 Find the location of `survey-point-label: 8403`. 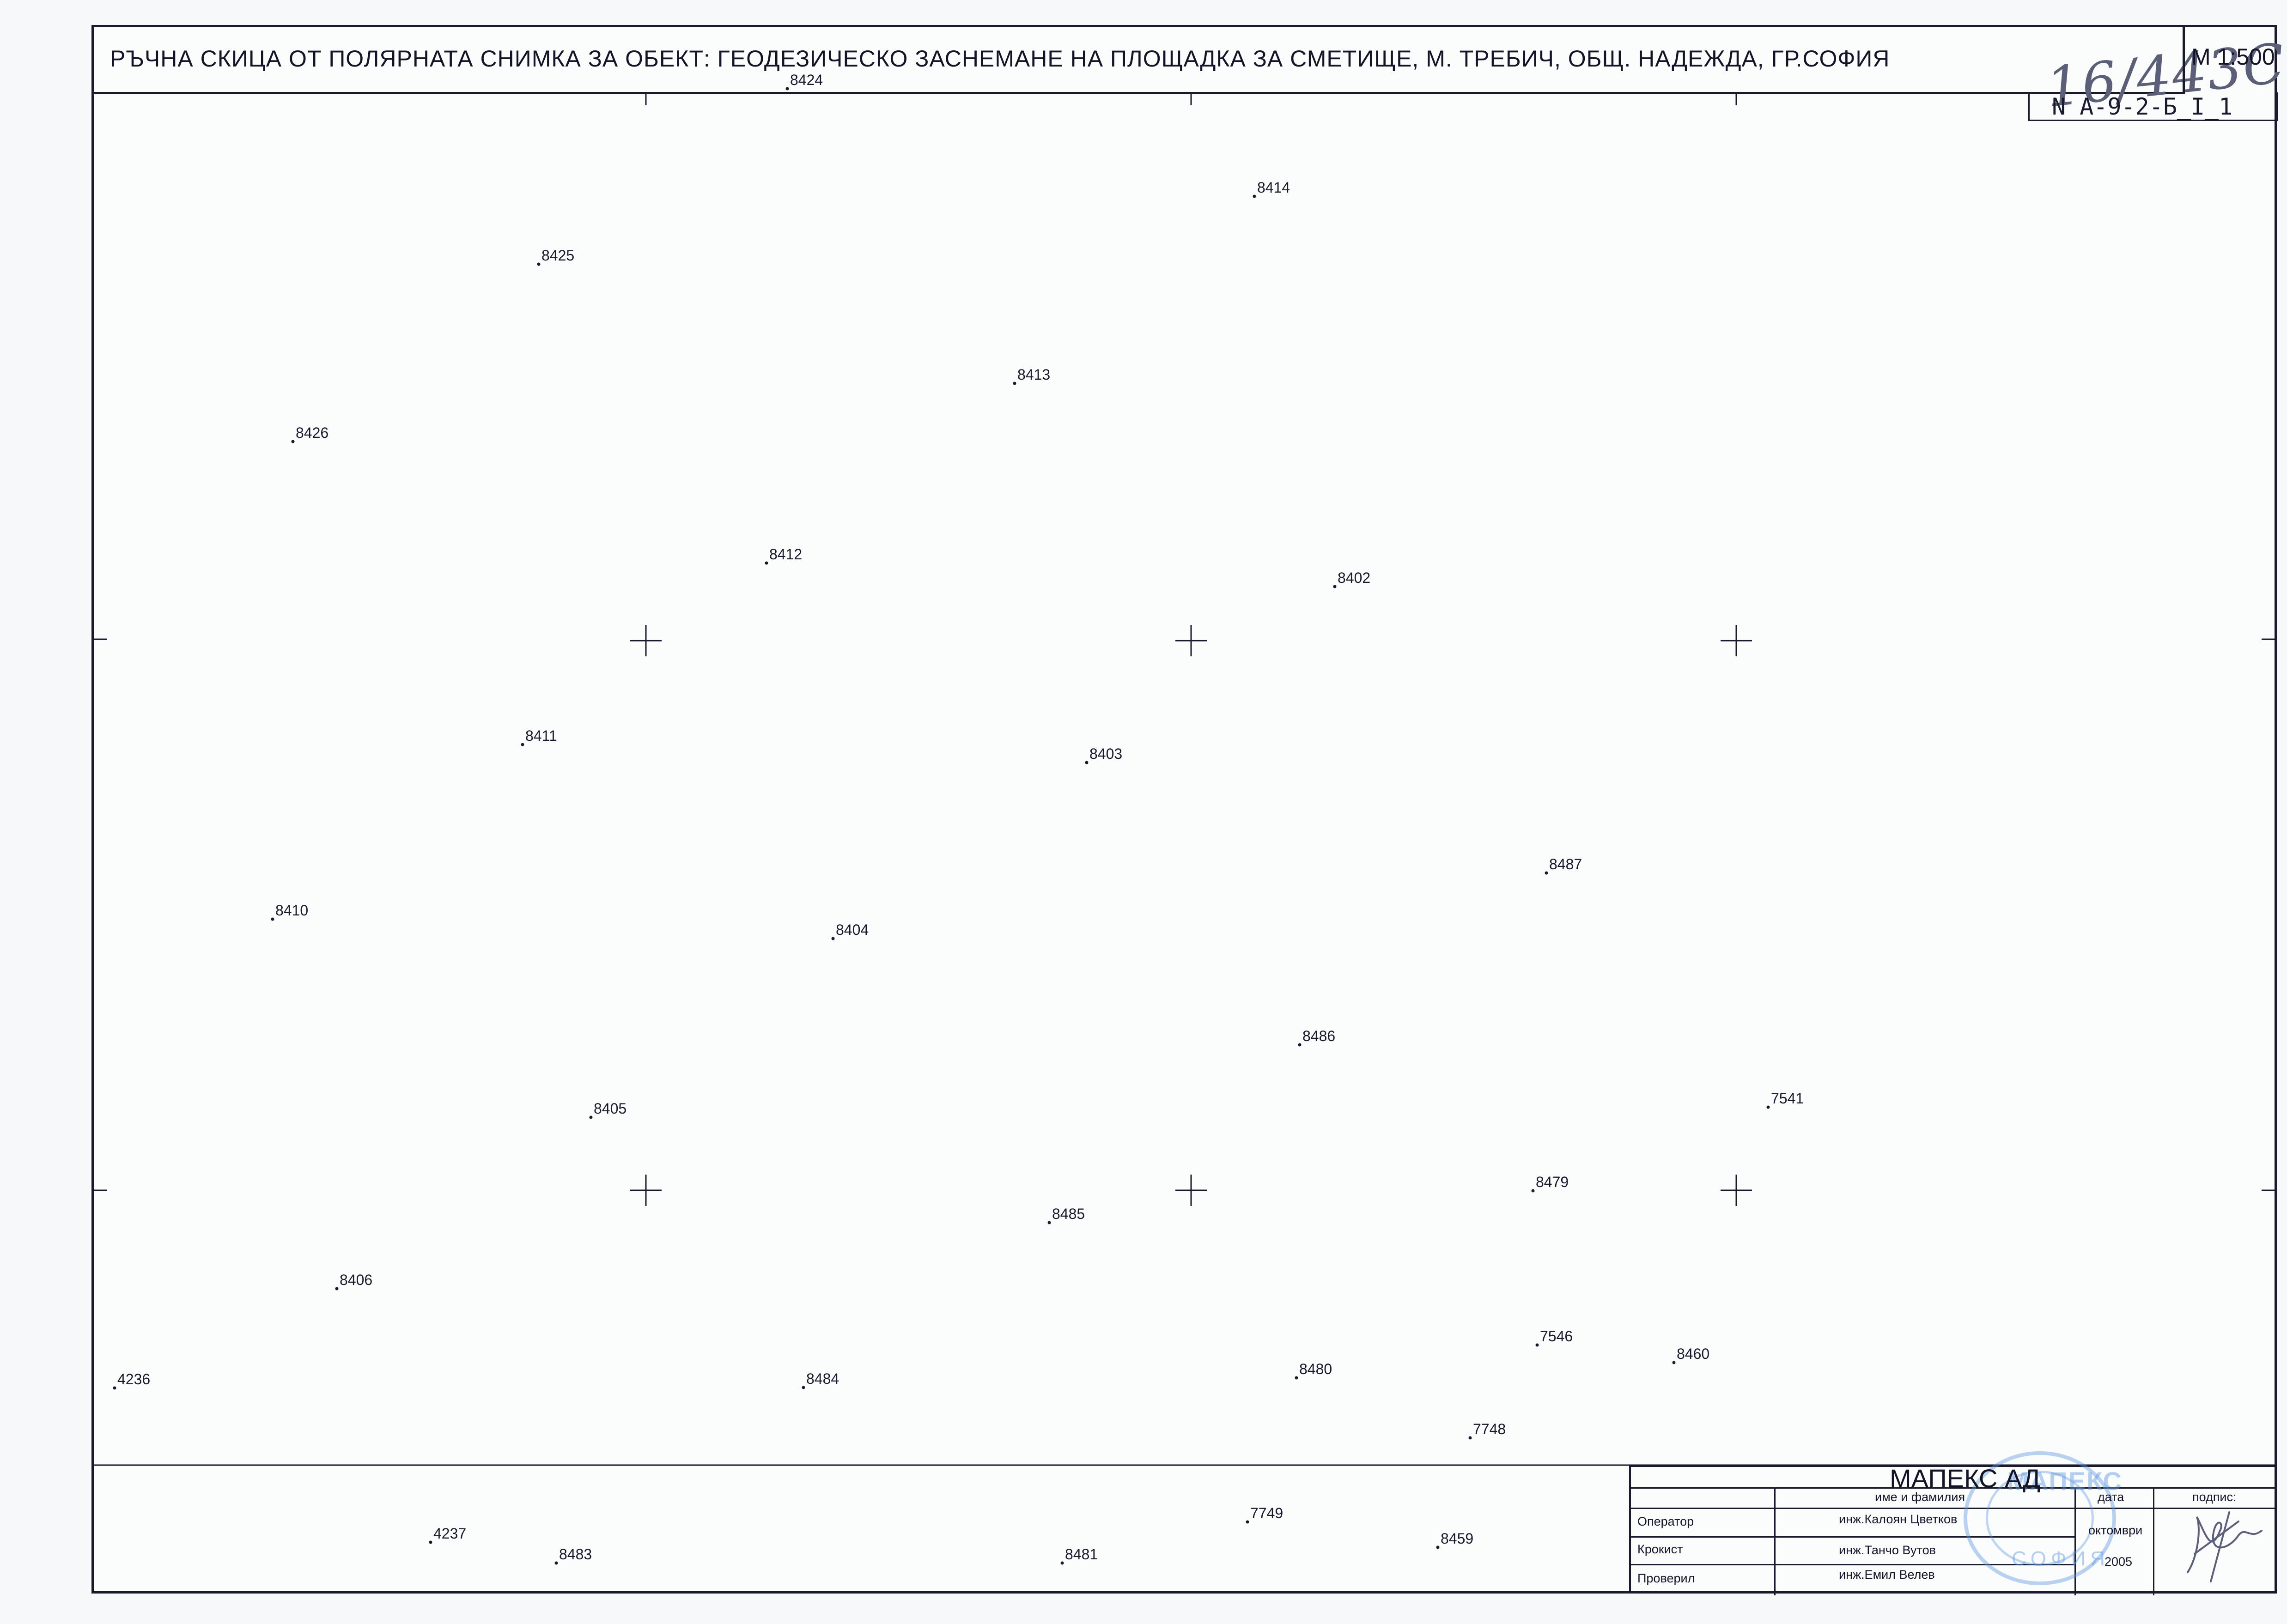

survey-point-label: 8403 is located at coordinates (1105, 753).